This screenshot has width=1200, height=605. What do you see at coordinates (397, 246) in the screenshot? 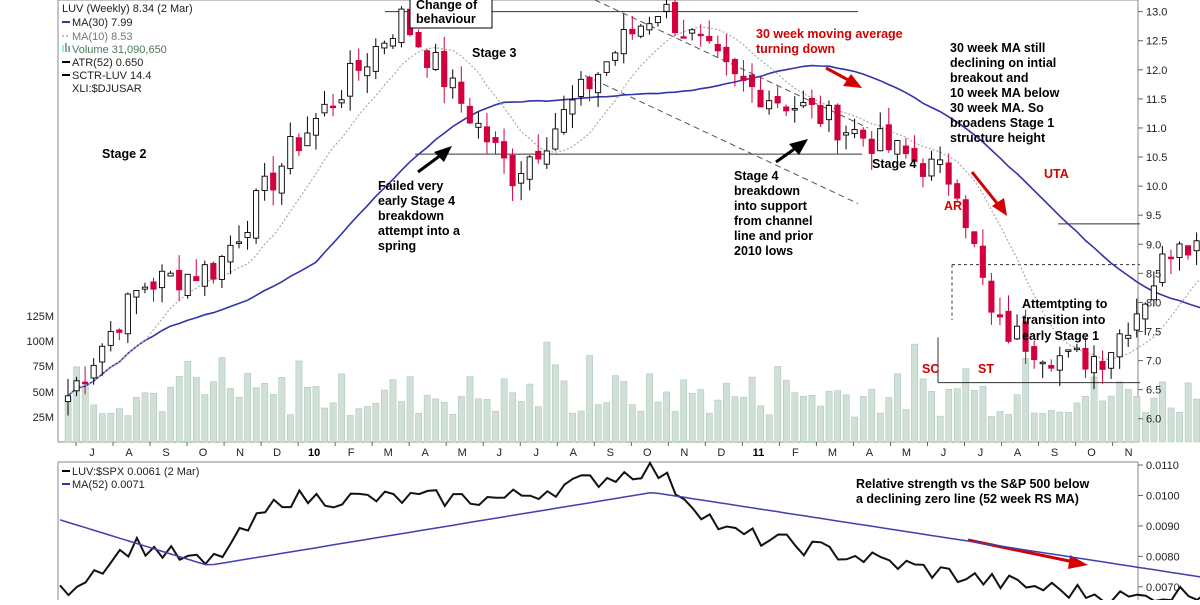
I see `ann-failed-5: spring` at bounding box center [397, 246].